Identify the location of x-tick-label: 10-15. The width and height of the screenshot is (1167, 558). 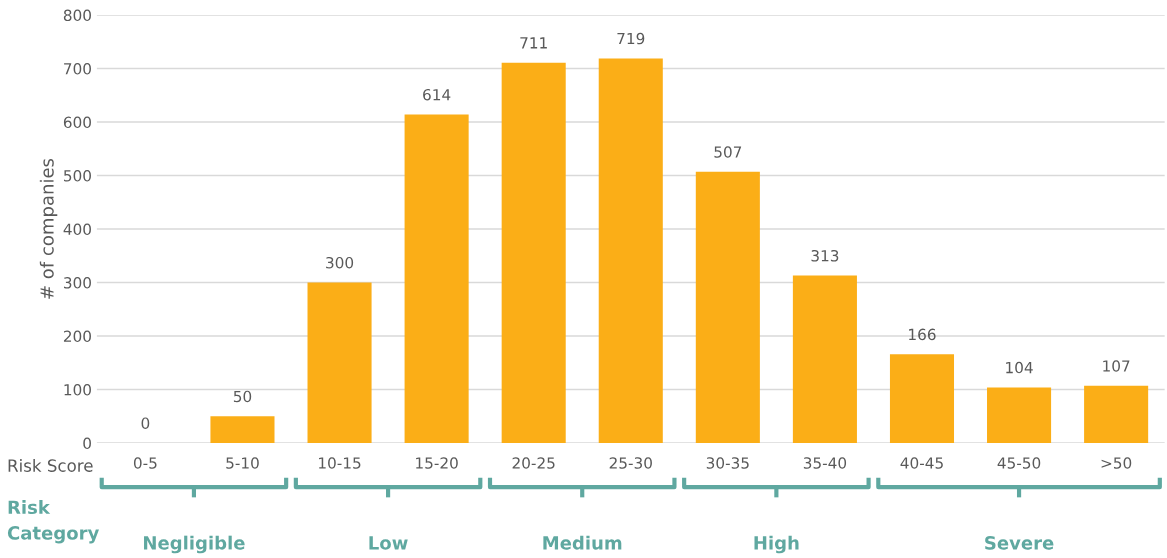
(340, 463).